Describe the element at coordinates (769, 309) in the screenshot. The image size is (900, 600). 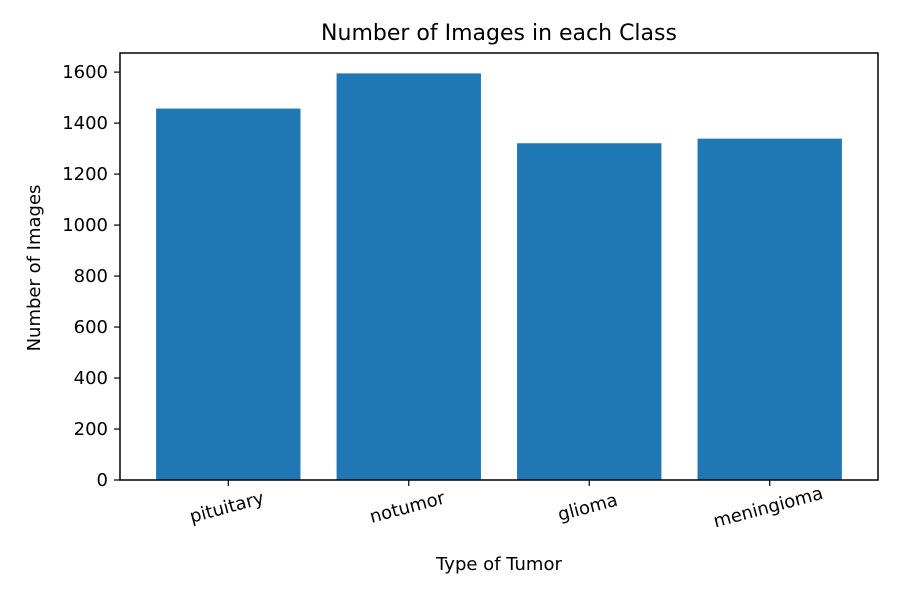
I see `bar-meningioma` at that location.